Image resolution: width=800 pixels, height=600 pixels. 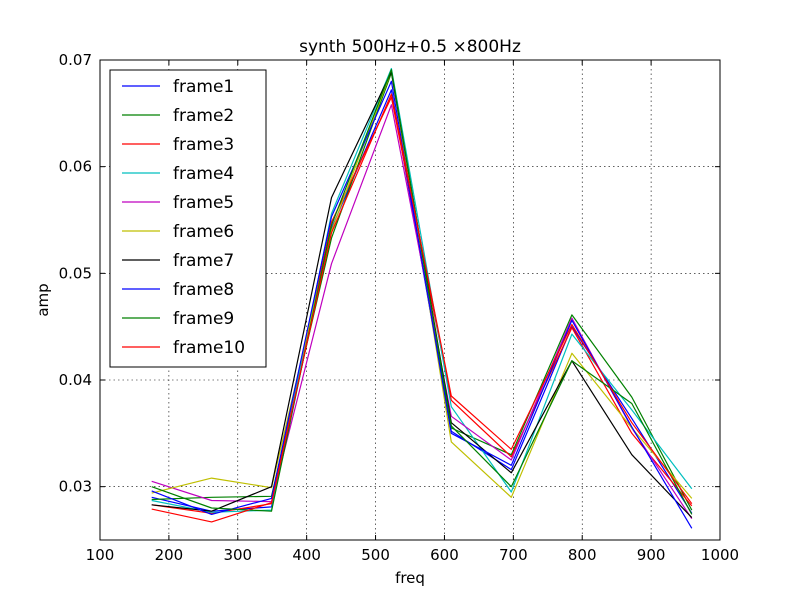 I want to click on x-tick-label: 400, so click(x=306, y=555).